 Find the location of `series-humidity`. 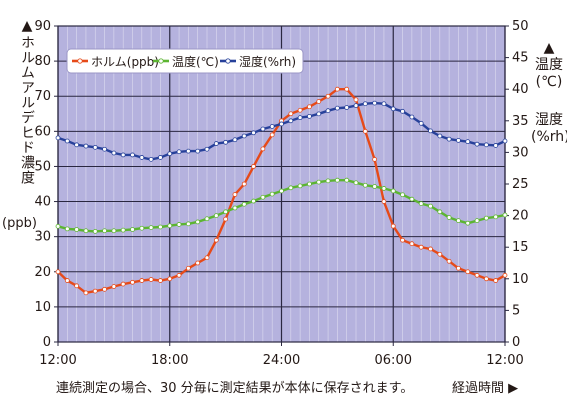

series-humidity is located at coordinates (281, 131).